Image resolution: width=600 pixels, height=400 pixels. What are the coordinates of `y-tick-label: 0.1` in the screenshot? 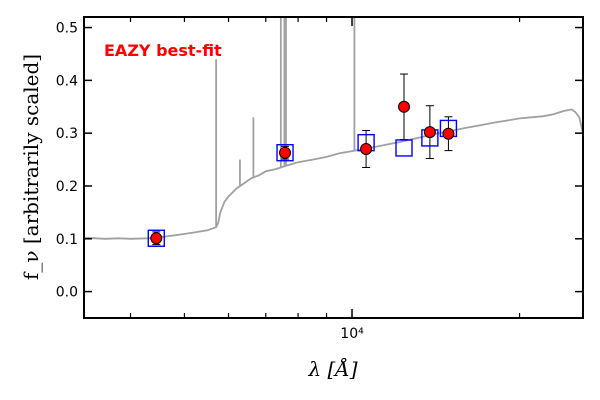 It's located at (67, 240).